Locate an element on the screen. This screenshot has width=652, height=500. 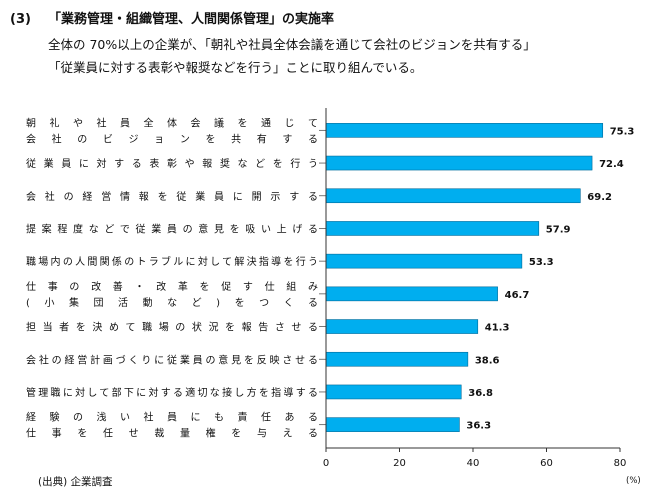
x-tick-label: 60 is located at coordinates (546, 463).